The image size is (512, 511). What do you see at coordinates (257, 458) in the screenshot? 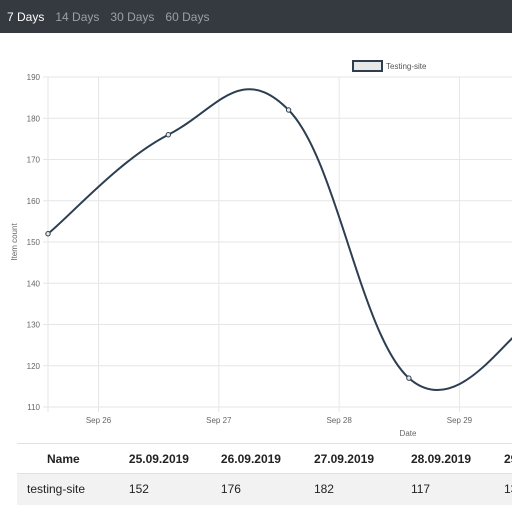
I see `header-date: 26.09.2019` at bounding box center [257, 458].